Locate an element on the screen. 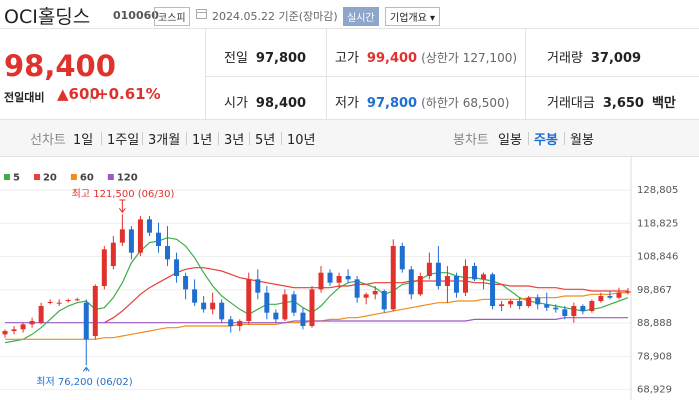 Image resolution: width=699 pixels, height=400 pixels. tab: 10년 is located at coordinates (301, 140).